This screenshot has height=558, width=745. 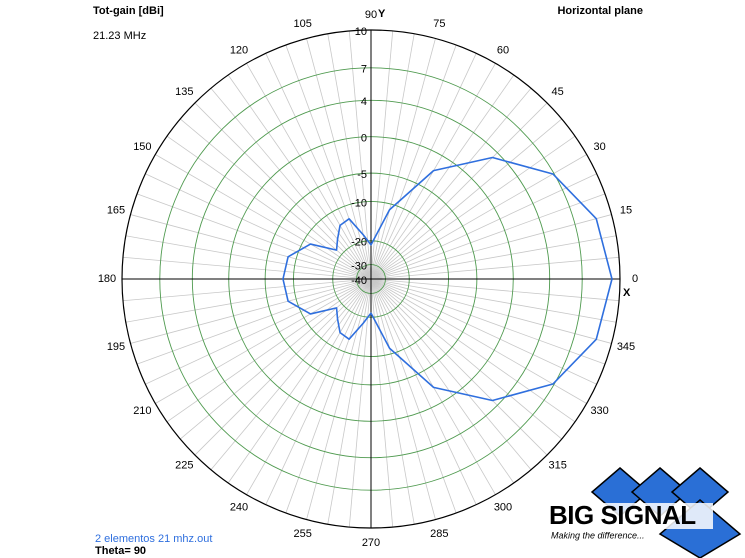 I want to click on angle-tick-label: 270, so click(x=371, y=543).